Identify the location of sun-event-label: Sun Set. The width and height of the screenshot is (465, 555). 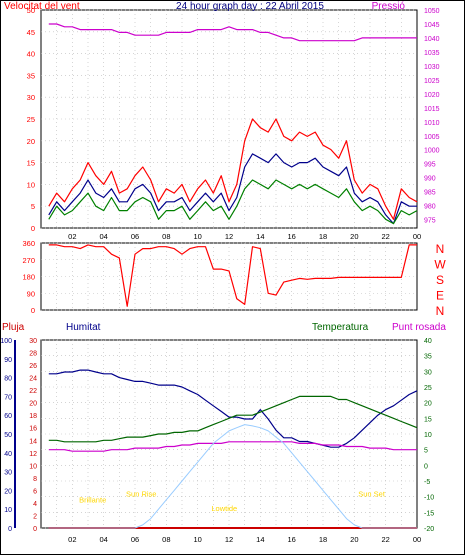
(372, 494).